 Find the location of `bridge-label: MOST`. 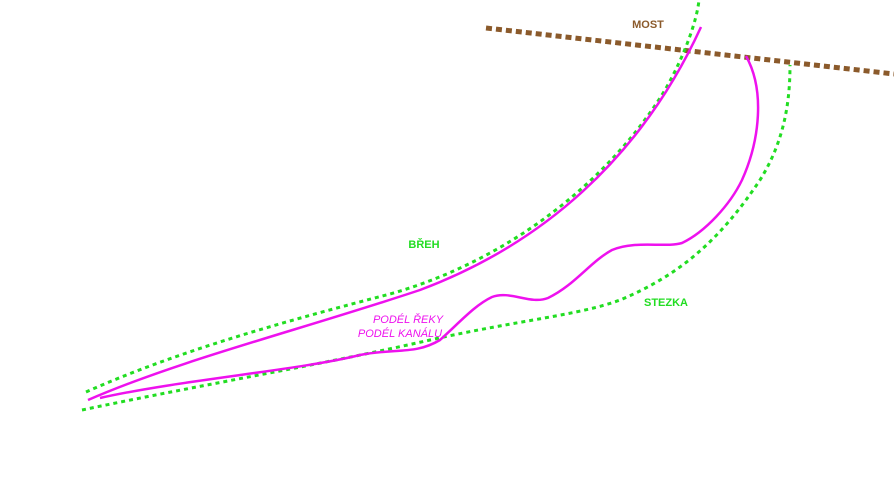

bridge-label: MOST is located at coordinates (648, 25).